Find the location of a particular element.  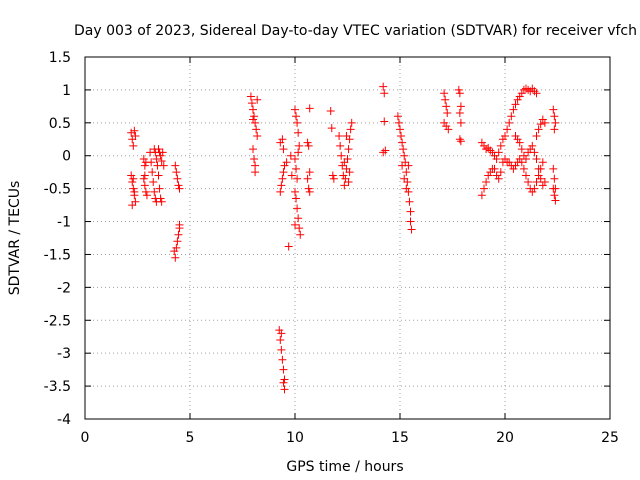

y-tick-label: -4 is located at coordinates (64, 420).